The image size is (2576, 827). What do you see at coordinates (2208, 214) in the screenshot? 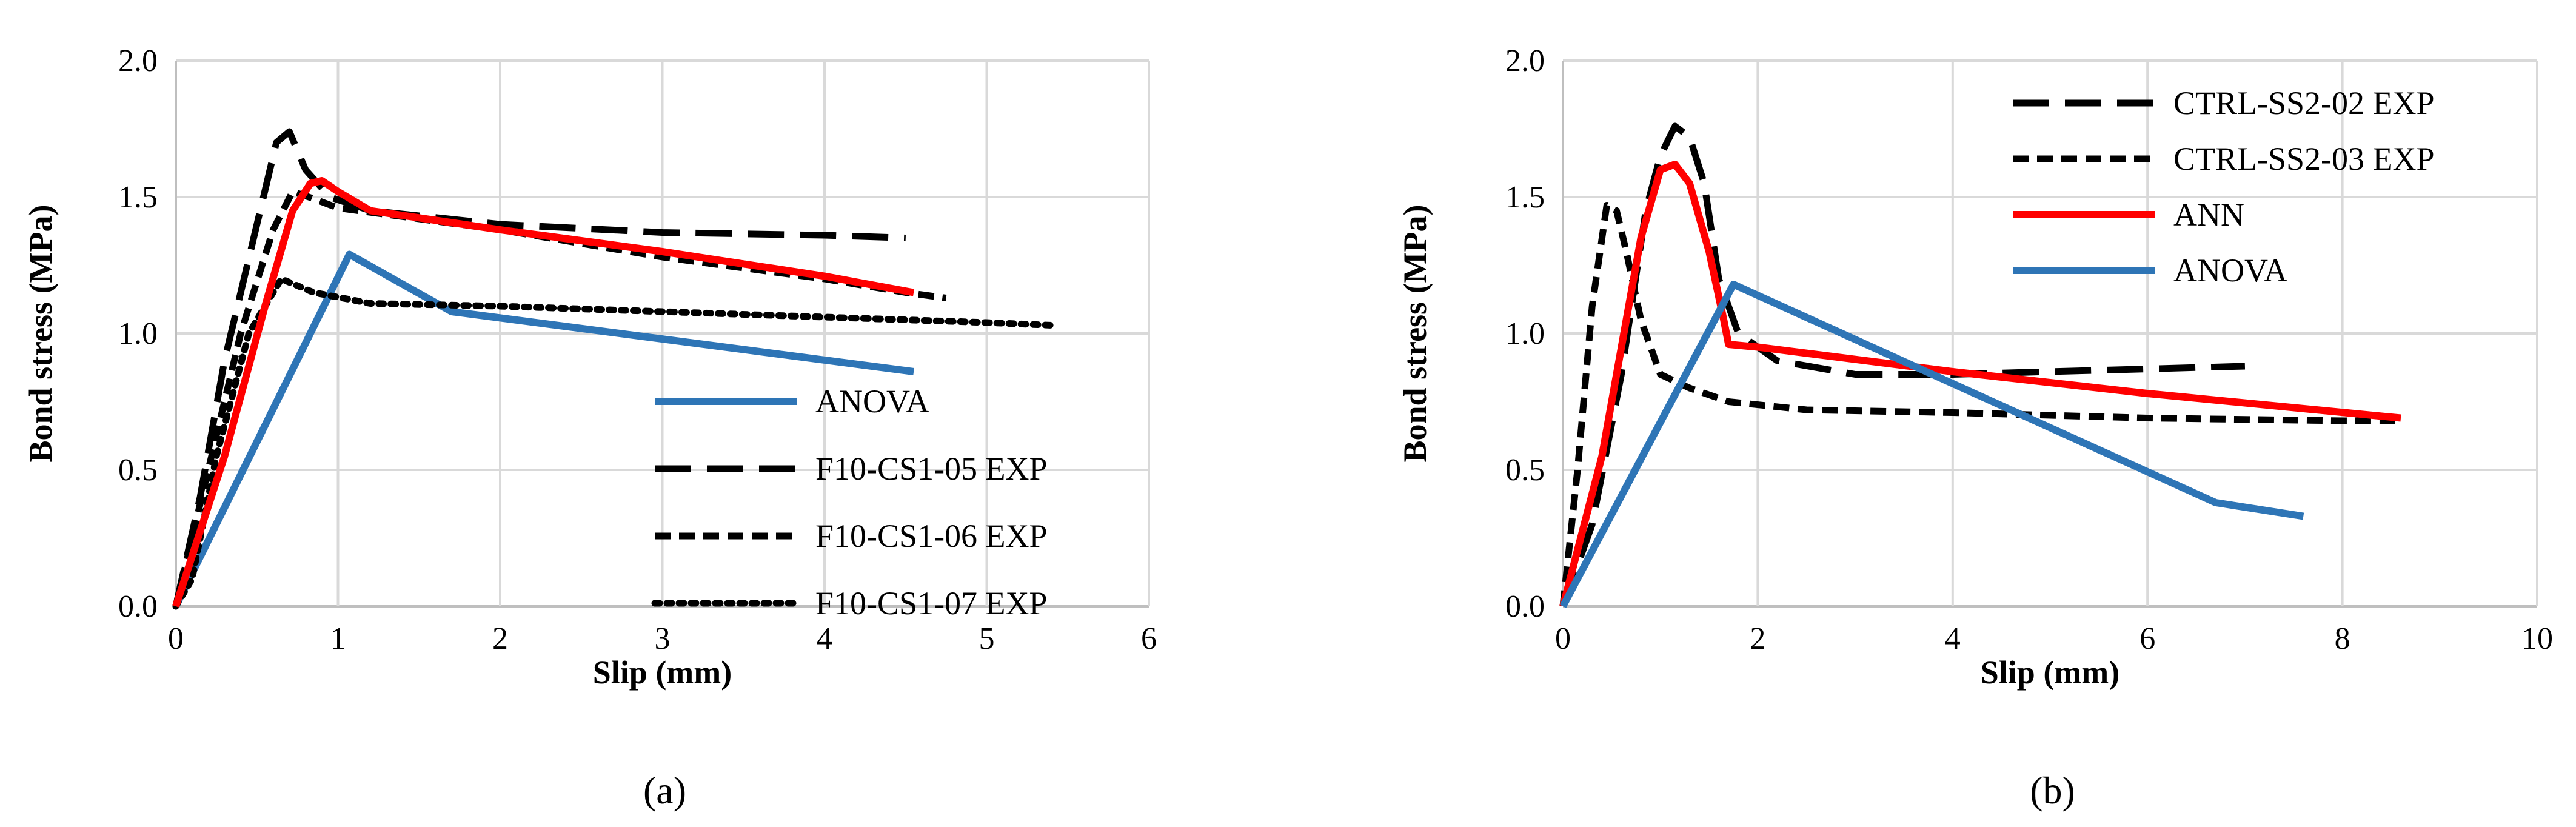
I see `legend-label: ANN` at bounding box center [2208, 214].